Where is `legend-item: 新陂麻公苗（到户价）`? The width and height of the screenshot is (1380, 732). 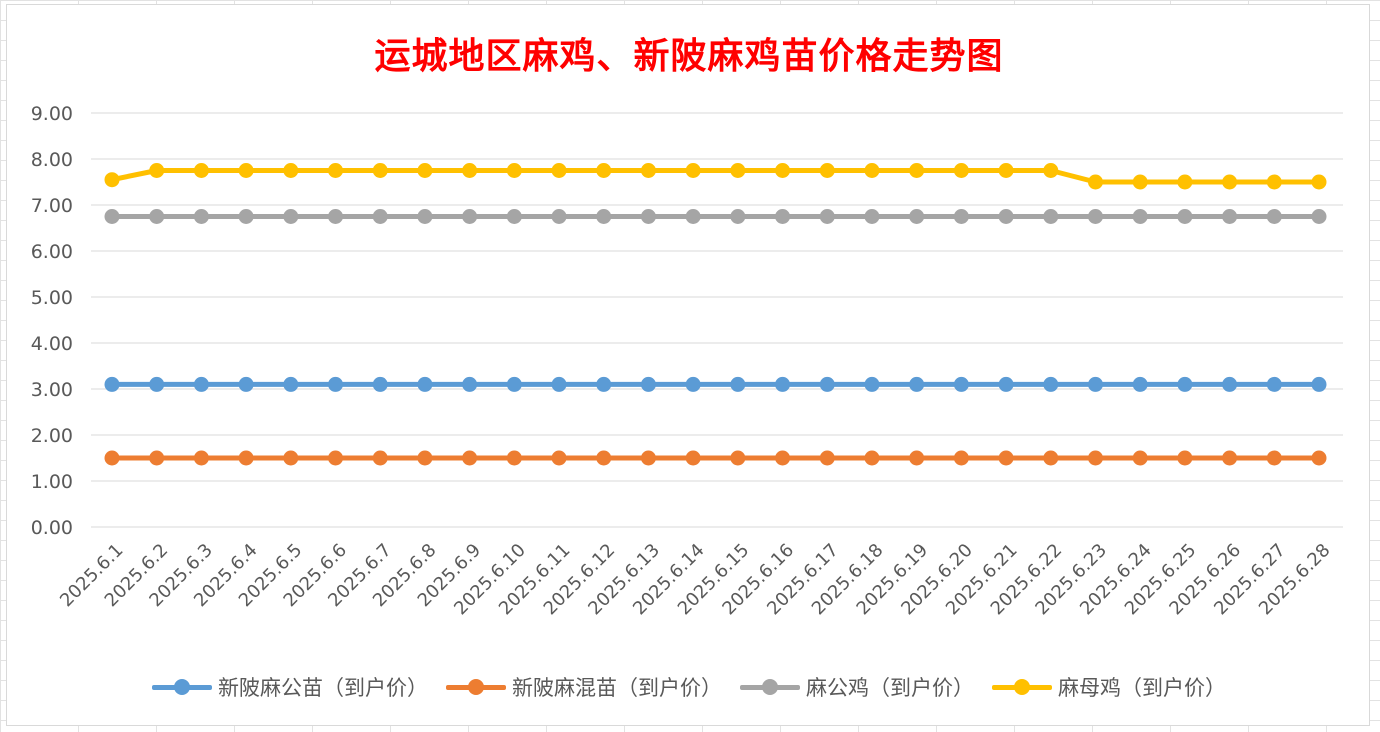
legend-item: 新陂麻公苗（到户价） is located at coordinates (290, 687).